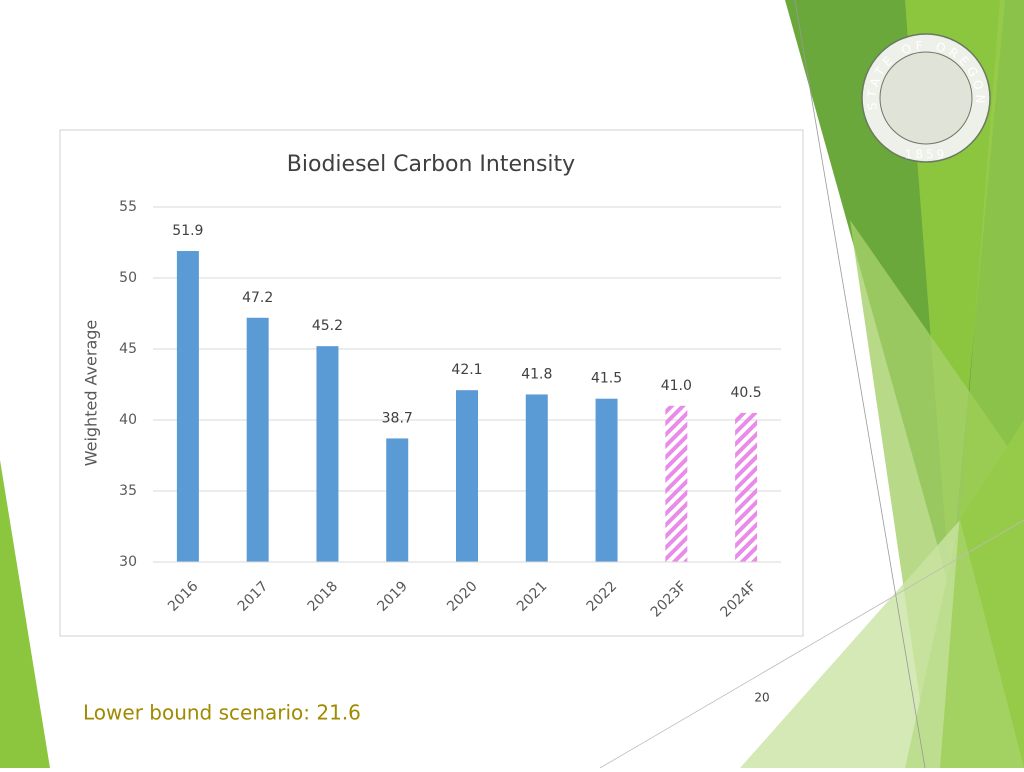  I want to click on value-label: 47.2, so click(257, 298).